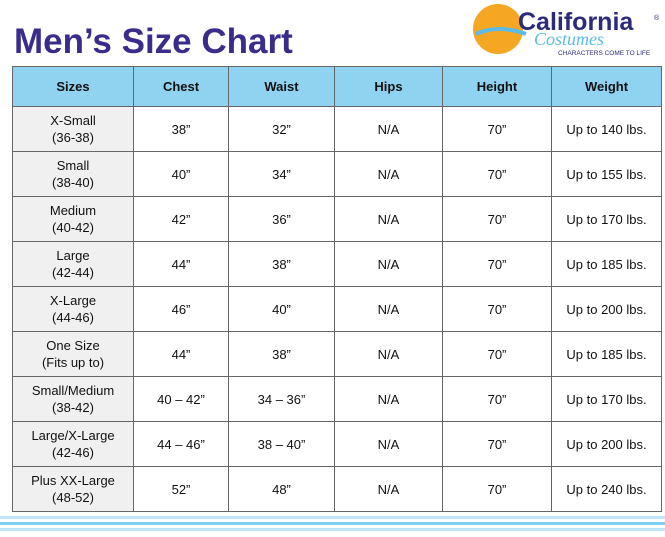 The height and width of the screenshot is (537, 665). I want to click on table-cell: 34”, so click(281, 174).